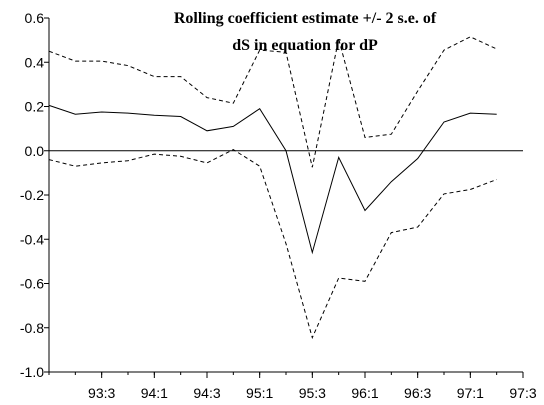 The height and width of the screenshot is (405, 544). Describe the element at coordinates (32, 284) in the screenshot. I see `y-tick-label: -0.6` at that location.